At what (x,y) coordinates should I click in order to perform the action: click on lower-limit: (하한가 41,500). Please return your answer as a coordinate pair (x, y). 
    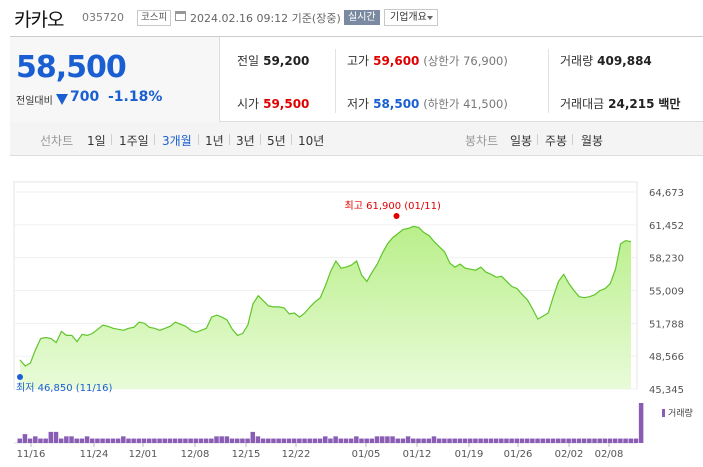
    Looking at the image, I should click on (465, 104).